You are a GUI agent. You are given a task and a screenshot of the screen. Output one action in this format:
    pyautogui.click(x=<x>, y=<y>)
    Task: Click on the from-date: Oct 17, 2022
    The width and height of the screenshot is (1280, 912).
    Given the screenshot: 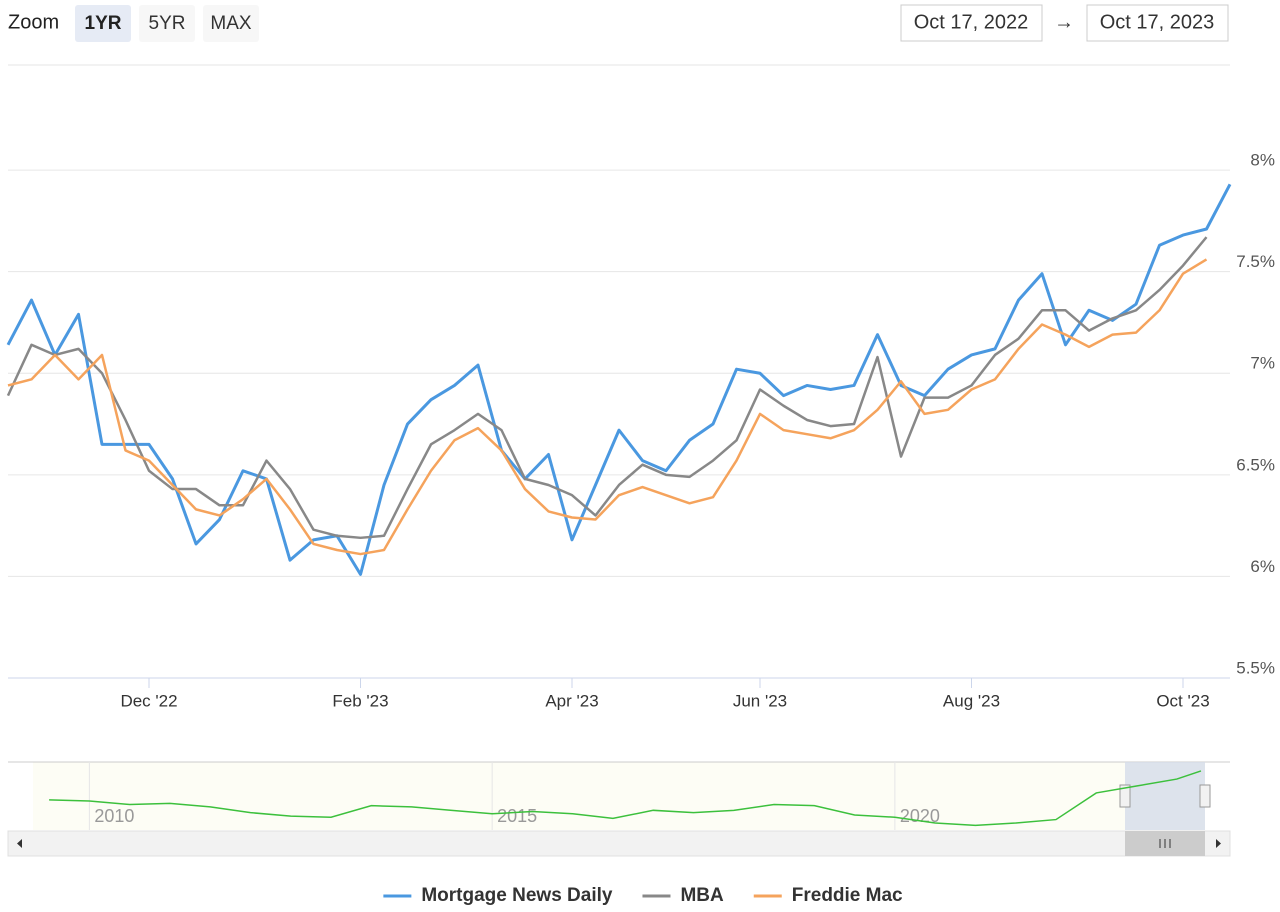 What is the action you would take?
    pyautogui.click(x=971, y=22)
    